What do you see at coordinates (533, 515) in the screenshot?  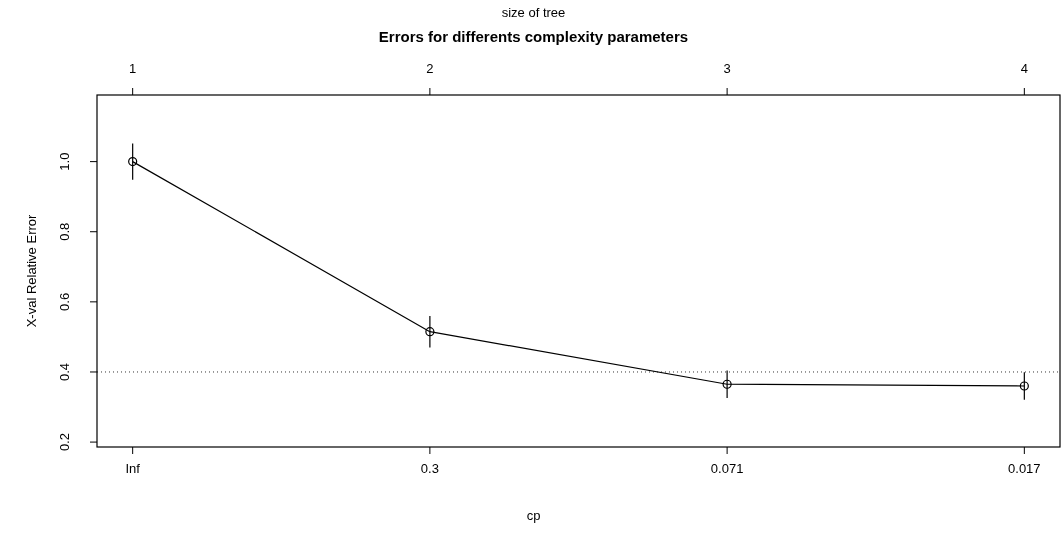 I see `x-axis-title: cp` at bounding box center [533, 515].